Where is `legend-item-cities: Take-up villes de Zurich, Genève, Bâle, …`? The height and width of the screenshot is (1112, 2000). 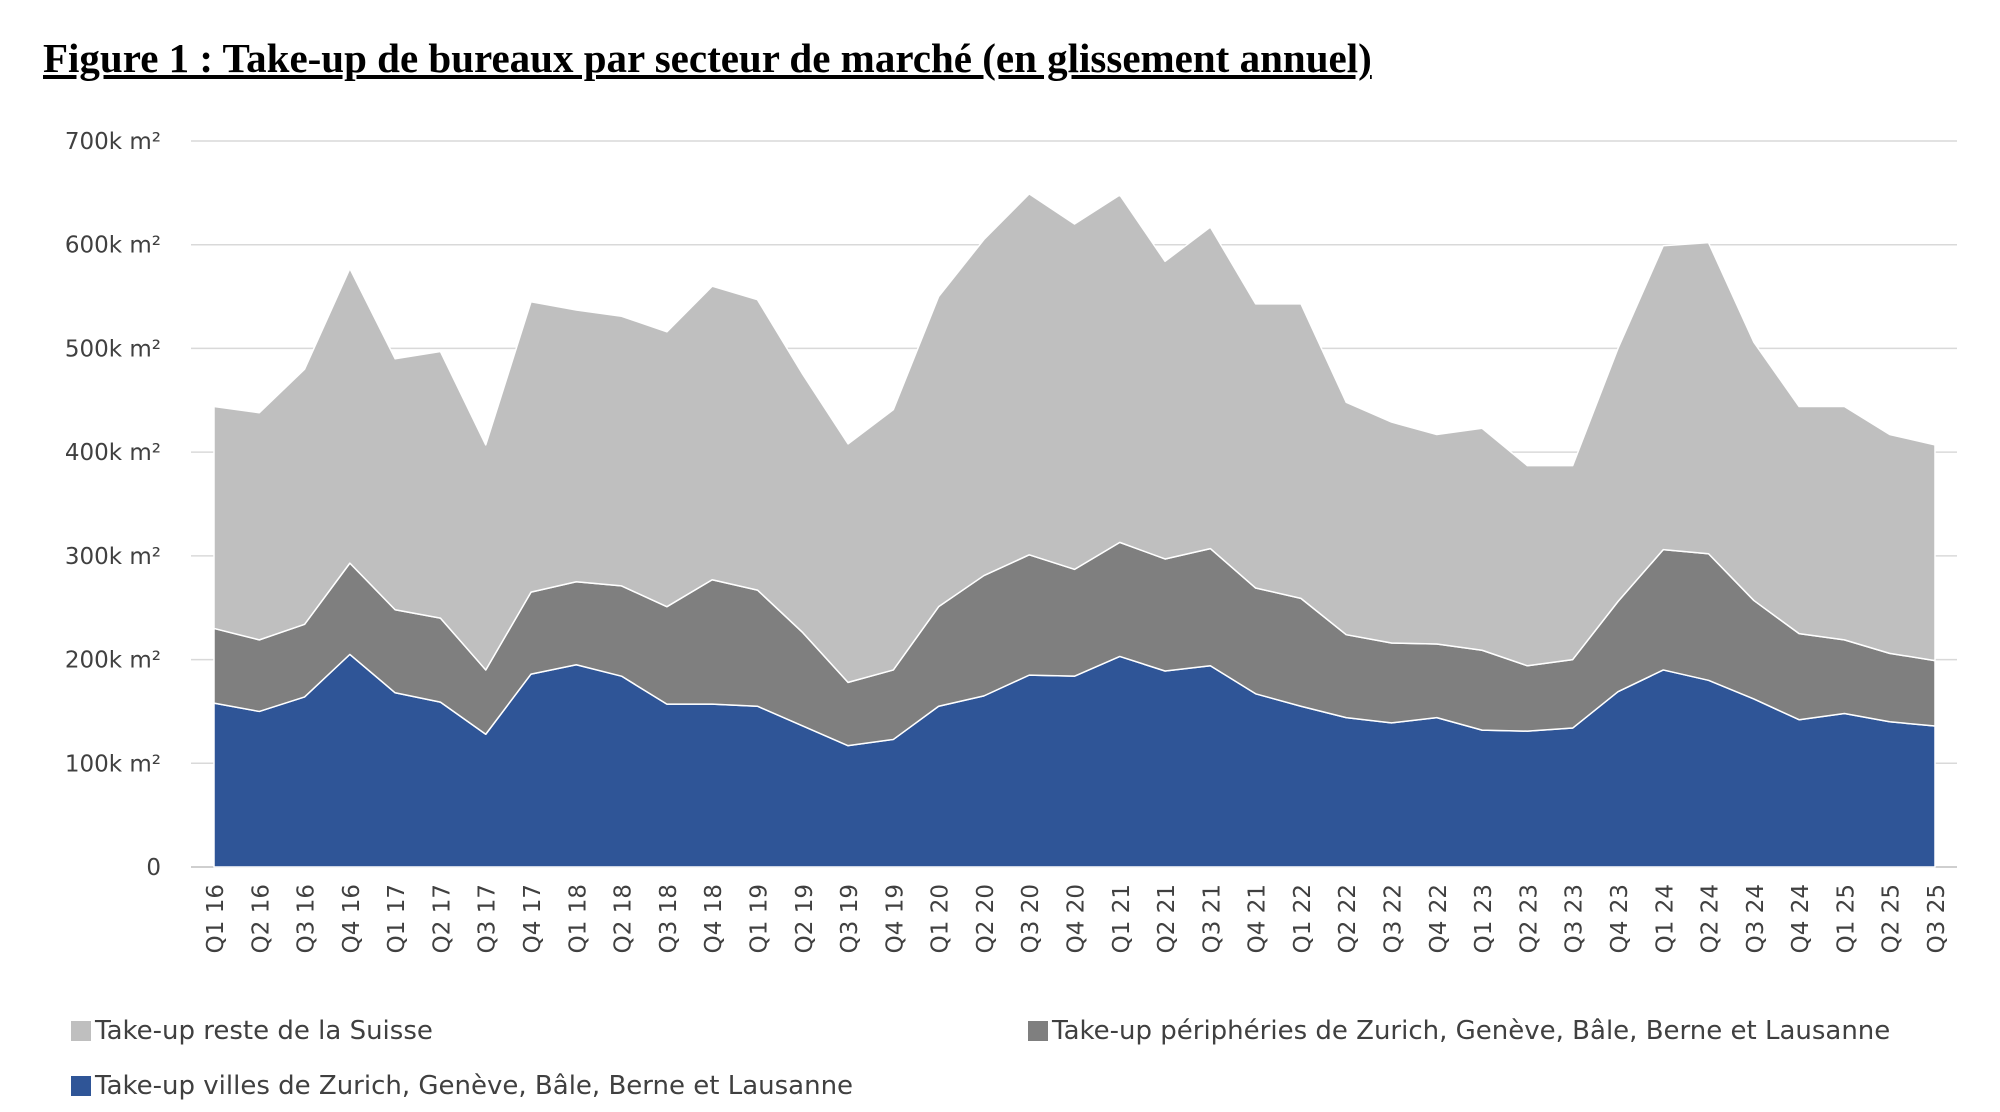
legend-item-cities: Take-up villes de Zurich, Genève, Bâle, … is located at coordinates (462, 1086).